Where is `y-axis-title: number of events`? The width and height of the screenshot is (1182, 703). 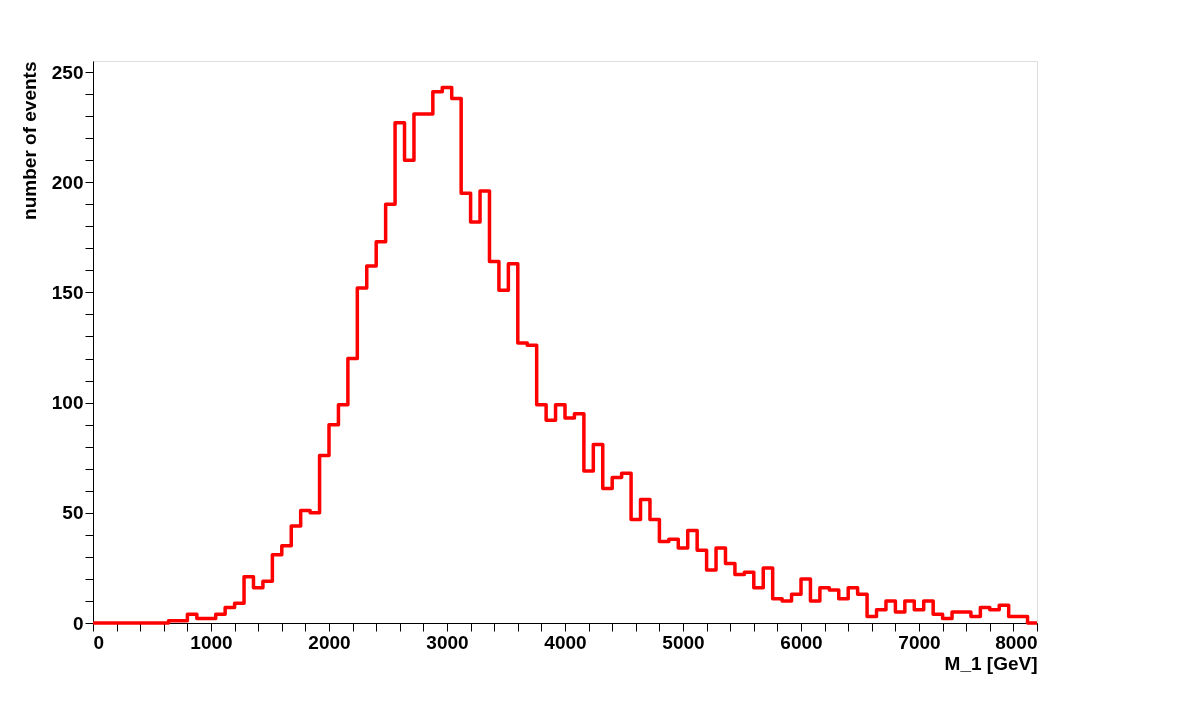
y-axis-title: number of events is located at coordinates (29, 140).